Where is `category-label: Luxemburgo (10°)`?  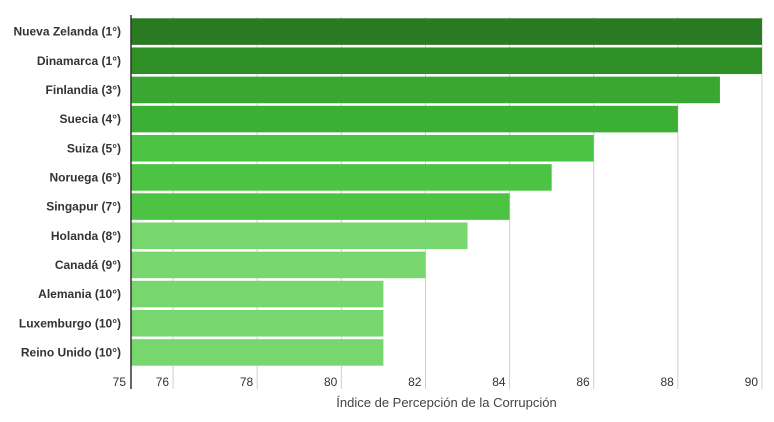 category-label: Luxemburgo (10°) is located at coordinates (70, 323).